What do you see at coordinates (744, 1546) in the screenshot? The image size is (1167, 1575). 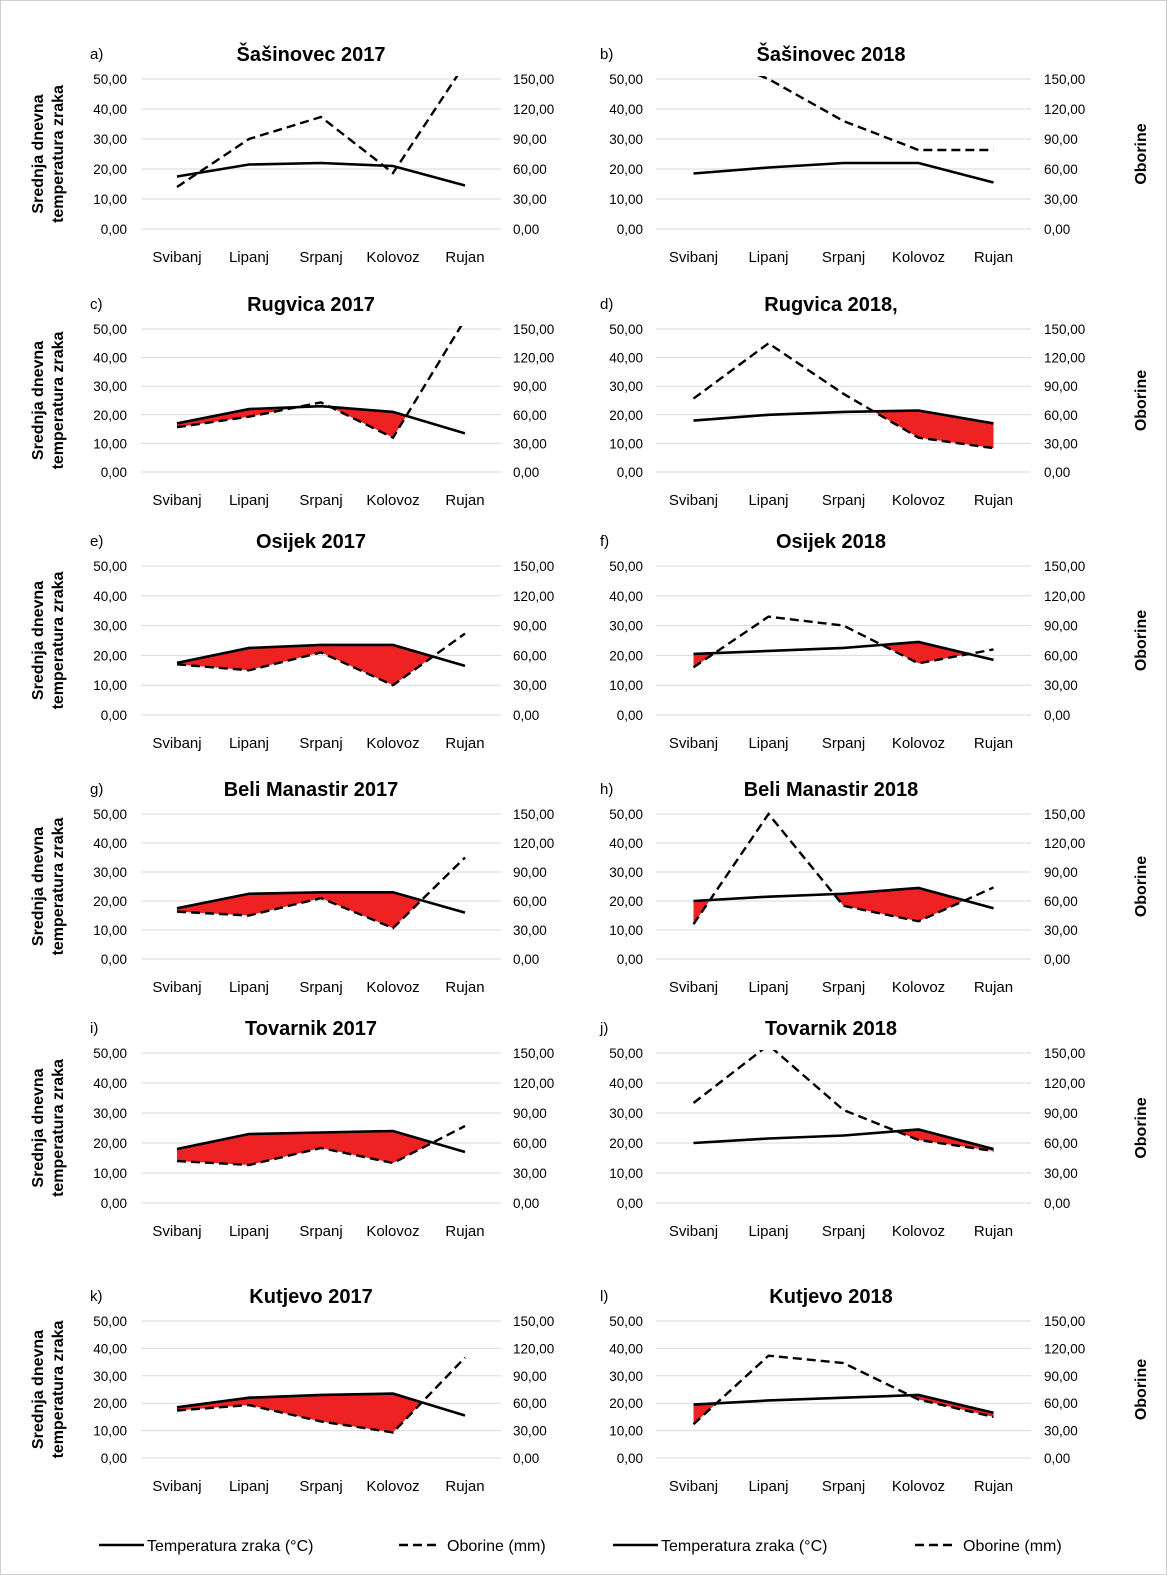 I see `legend-temperature-label: Temperatura zraka (°C)` at bounding box center [744, 1546].